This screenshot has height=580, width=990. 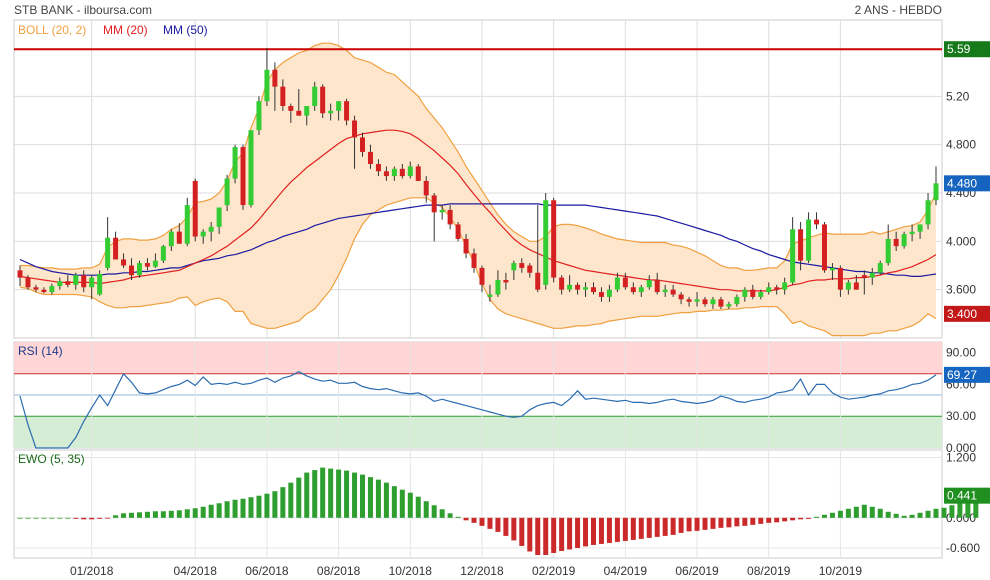 What do you see at coordinates (339, 571) in the screenshot?
I see `x-tick-label: 08/2018` at bounding box center [339, 571].